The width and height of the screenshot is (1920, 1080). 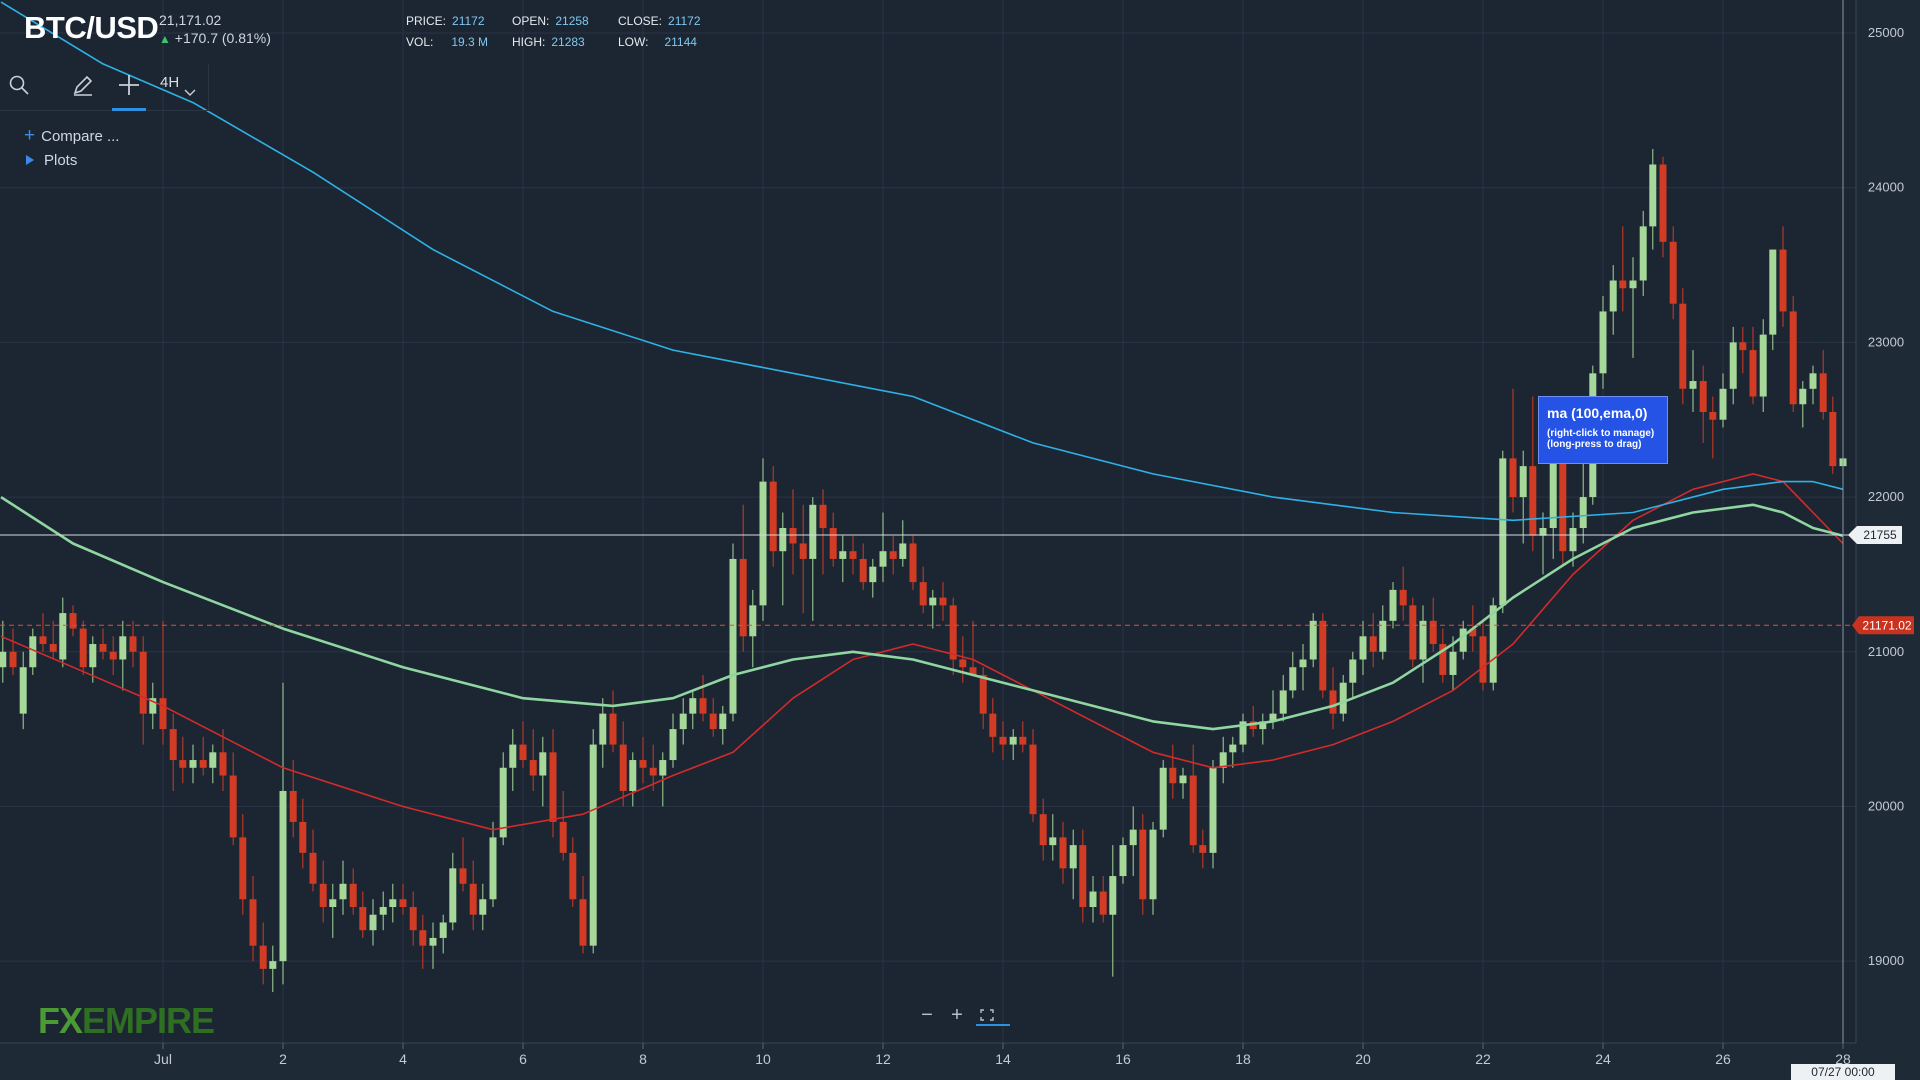 I want to click on pencil-icon, so click(x=83, y=85).